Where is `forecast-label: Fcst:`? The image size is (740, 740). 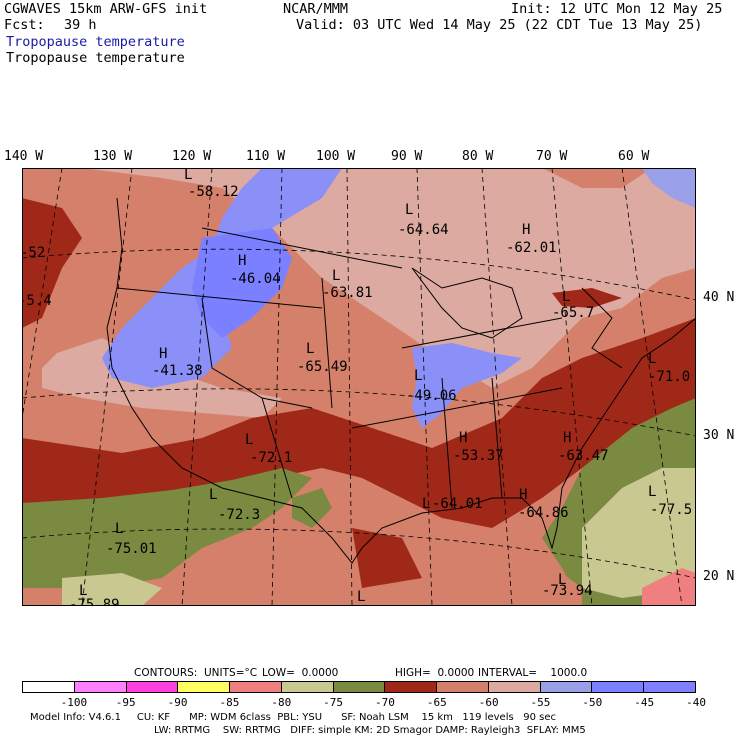 forecast-label: Fcst: is located at coordinates (24, 25).